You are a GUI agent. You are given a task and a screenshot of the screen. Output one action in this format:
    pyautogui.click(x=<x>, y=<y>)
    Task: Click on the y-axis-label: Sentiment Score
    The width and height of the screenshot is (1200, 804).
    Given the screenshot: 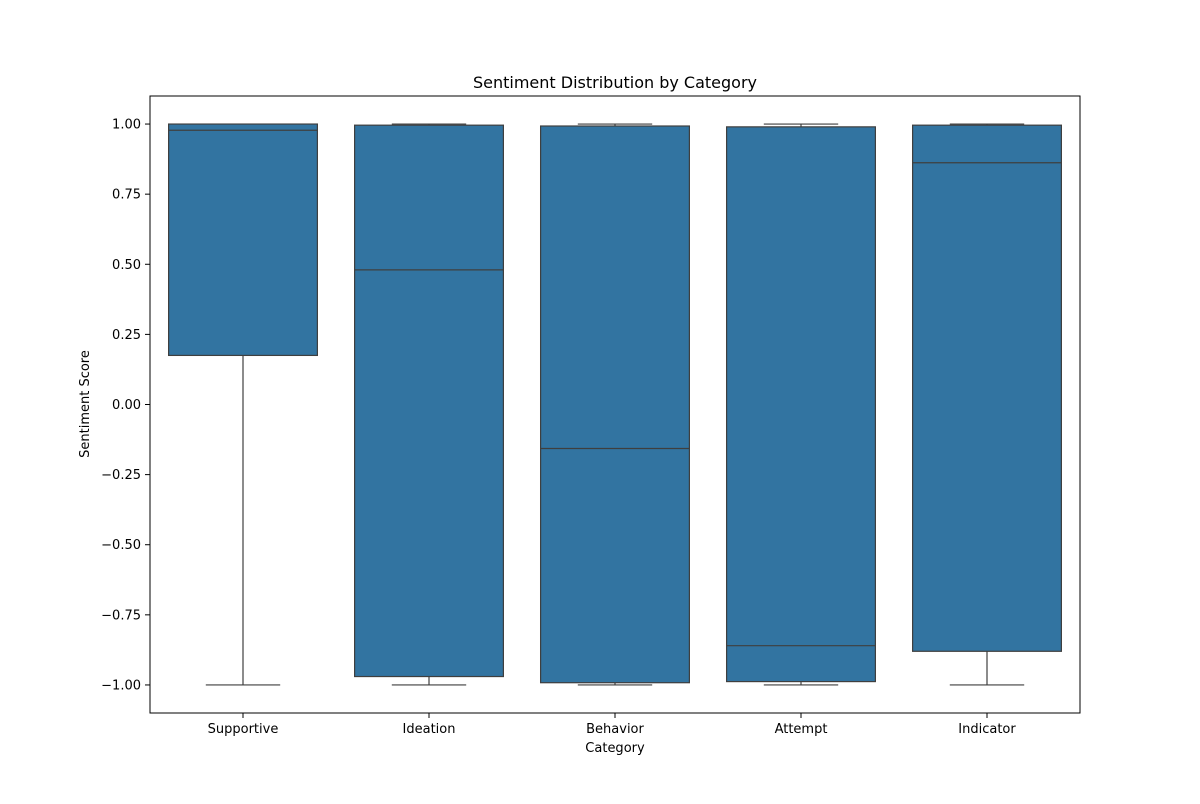 What is the action you would take?
    pyautogui.click(x=85, y=404)
    